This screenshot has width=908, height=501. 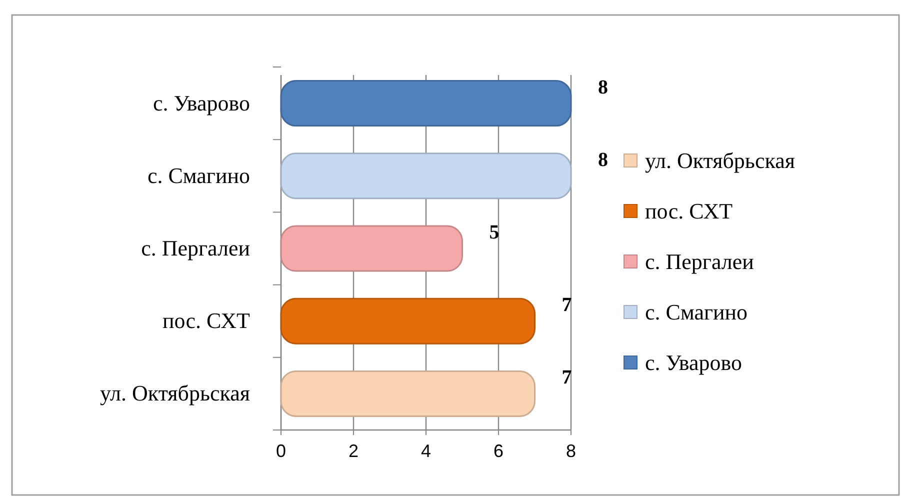 What do you see at coordinates (498, 451) in the screenshot?
I see `x-tick-label: 6` at bounding box center [498, 451].